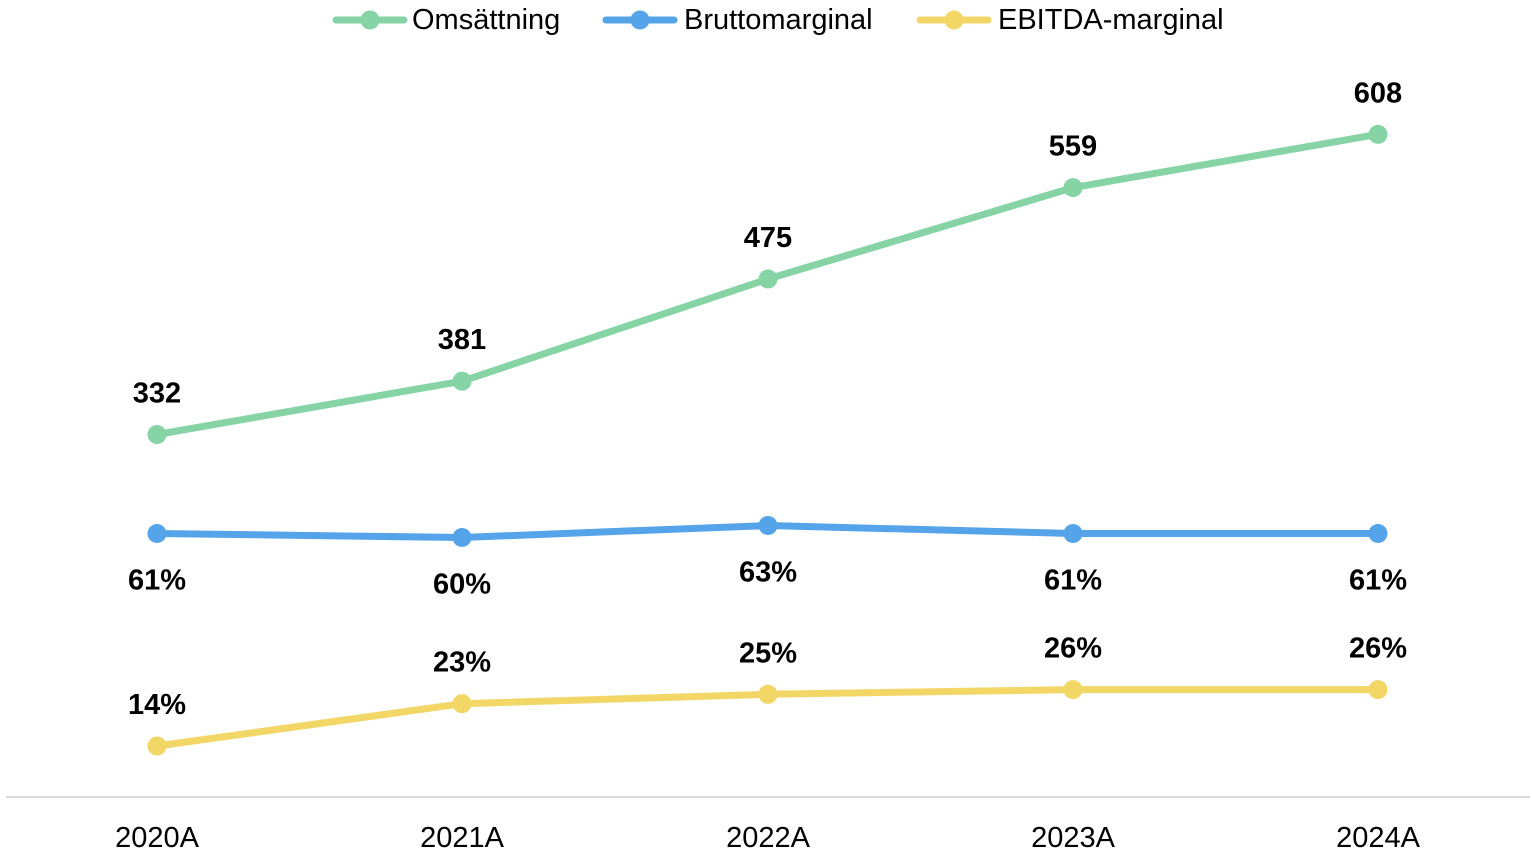 This screenshot has height=854, width=1532. What do you see at coordinates (1073, 147) in the screenshot?
I see `data-label-revenue-2023A: 559` at bounding box center [1073, 147].